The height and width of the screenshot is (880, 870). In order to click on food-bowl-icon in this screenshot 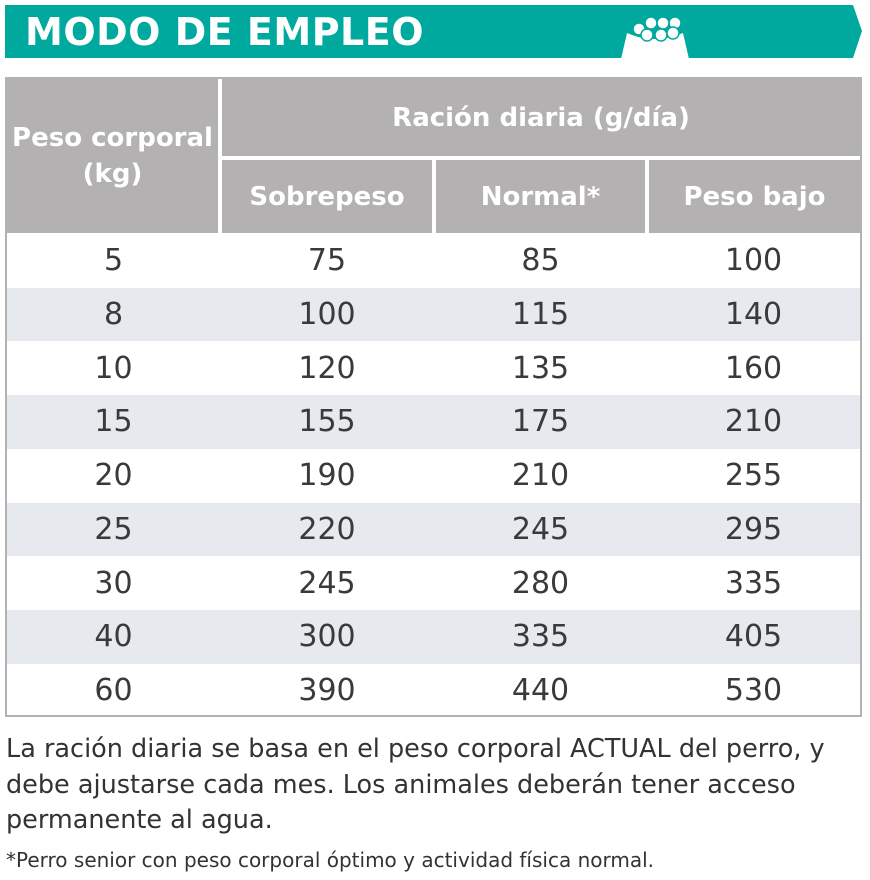, I will do `click(655, 37)`.